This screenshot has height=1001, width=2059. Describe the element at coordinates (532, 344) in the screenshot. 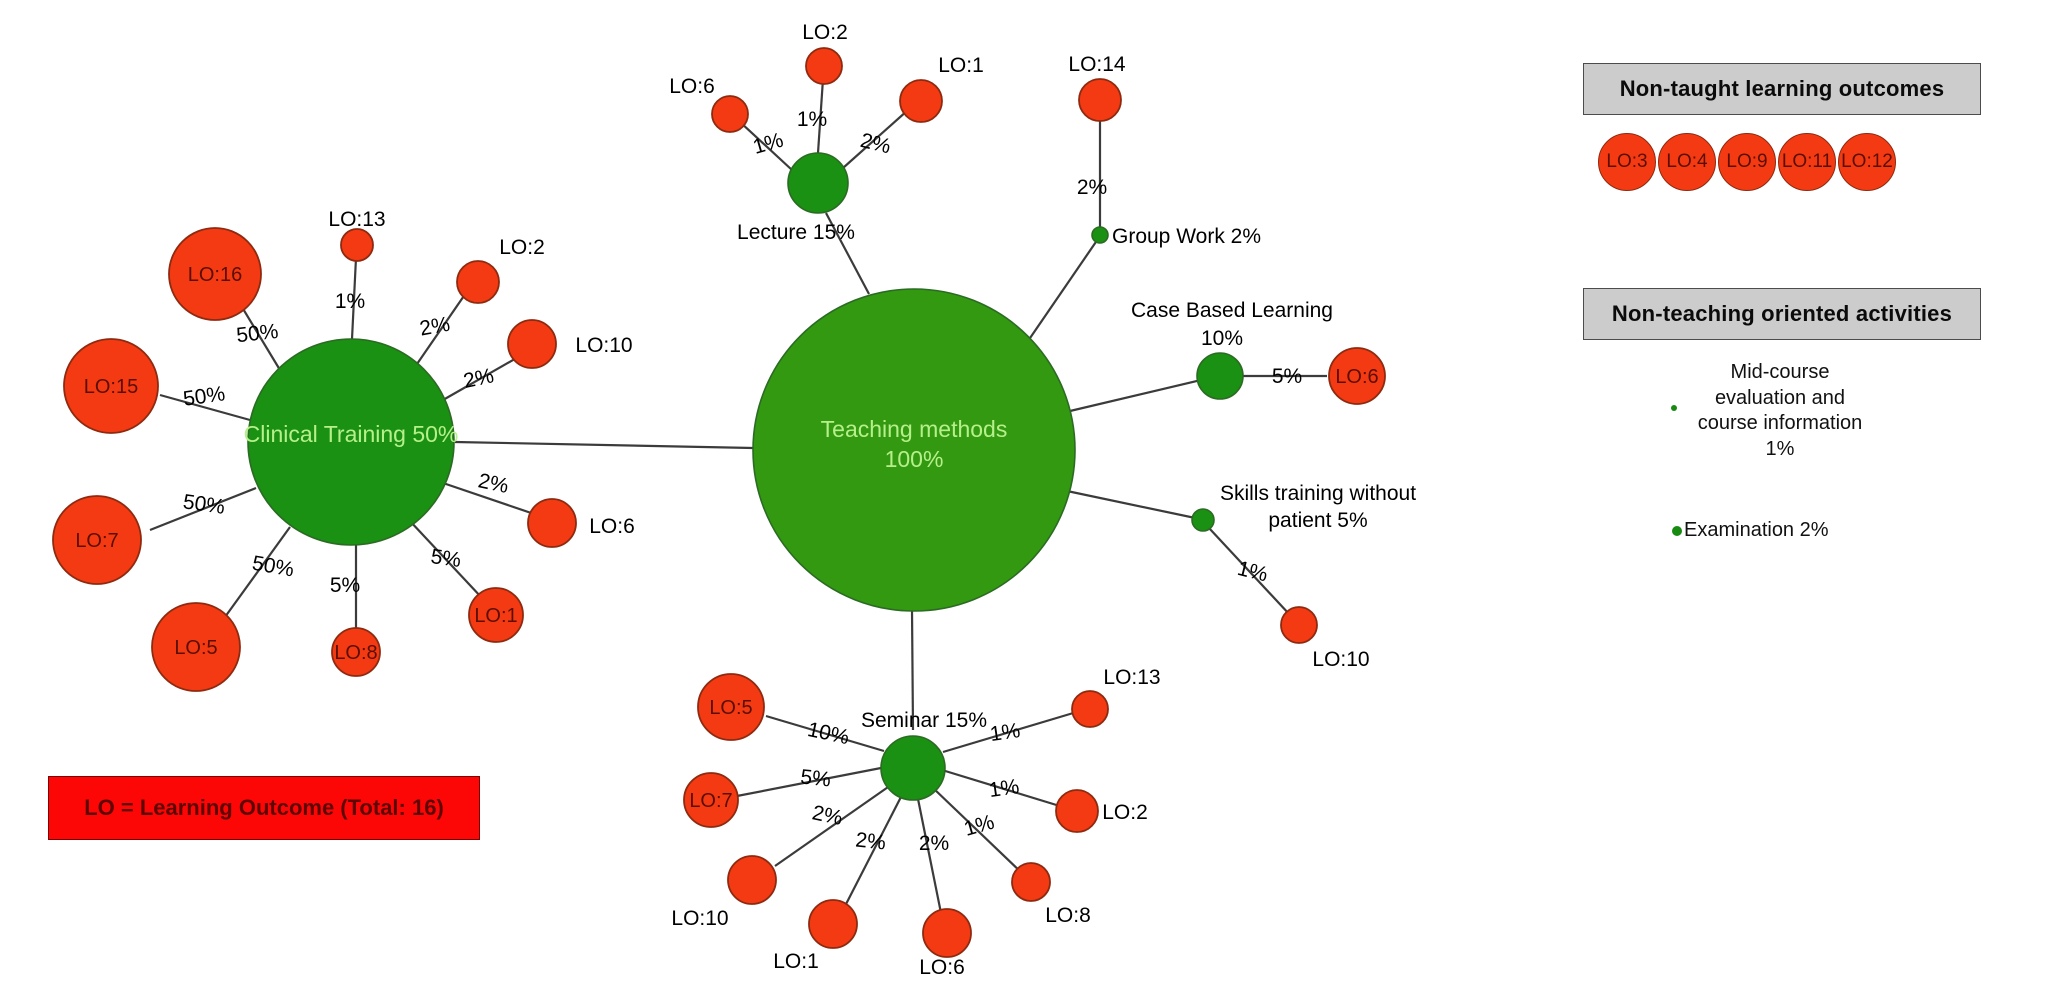

I see `node-clinical-lo10` at that location.